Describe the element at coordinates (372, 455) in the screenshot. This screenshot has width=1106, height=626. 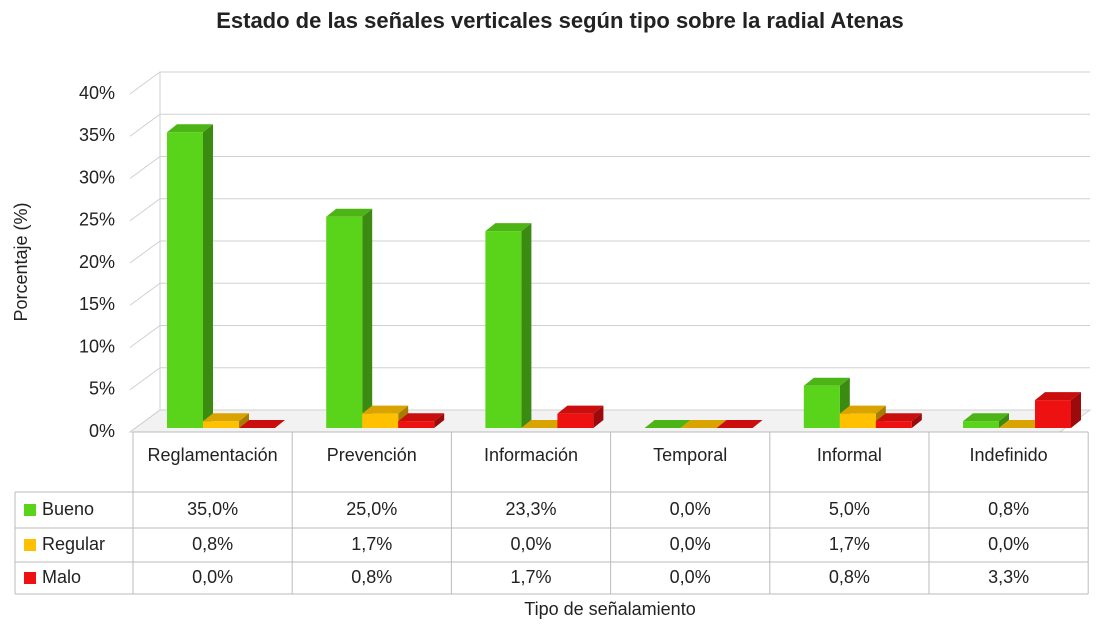
I see `x-tick-label: Prevención` at that location.